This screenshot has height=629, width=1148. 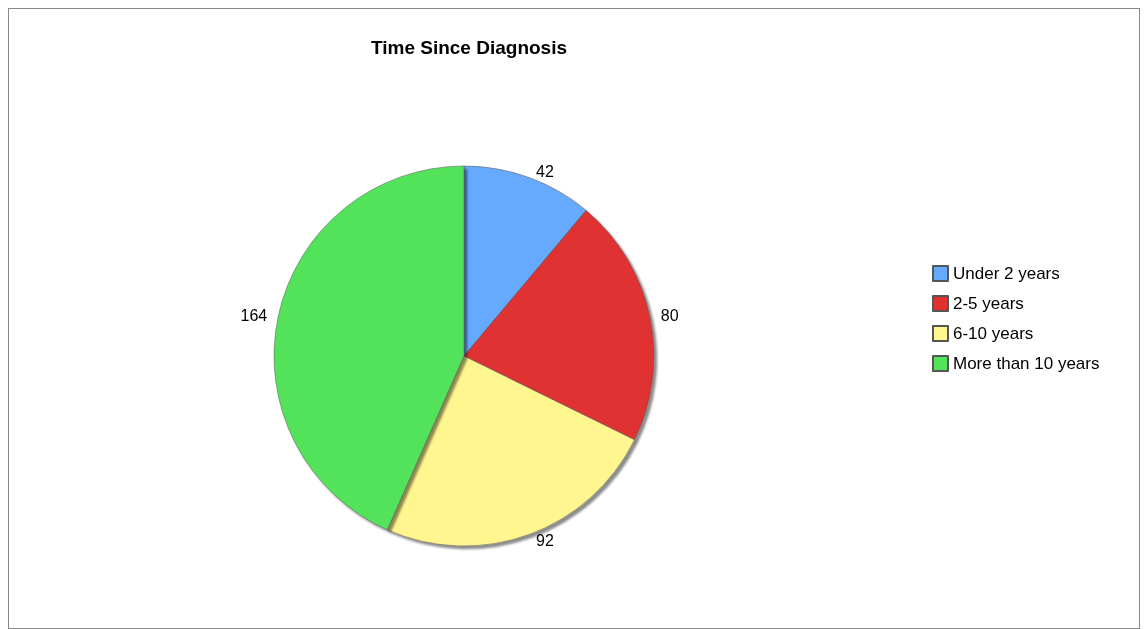 What do you see at coordinates (993, 333) in the screenshot?
I see `legend-label: 6-10 years` at bounding box center [993, 333].